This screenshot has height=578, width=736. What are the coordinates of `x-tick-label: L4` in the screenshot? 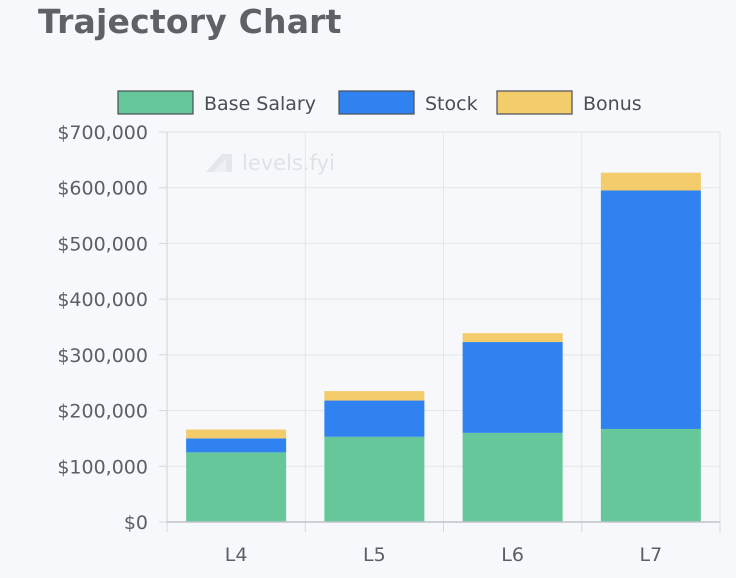 It's located at (236, 555).